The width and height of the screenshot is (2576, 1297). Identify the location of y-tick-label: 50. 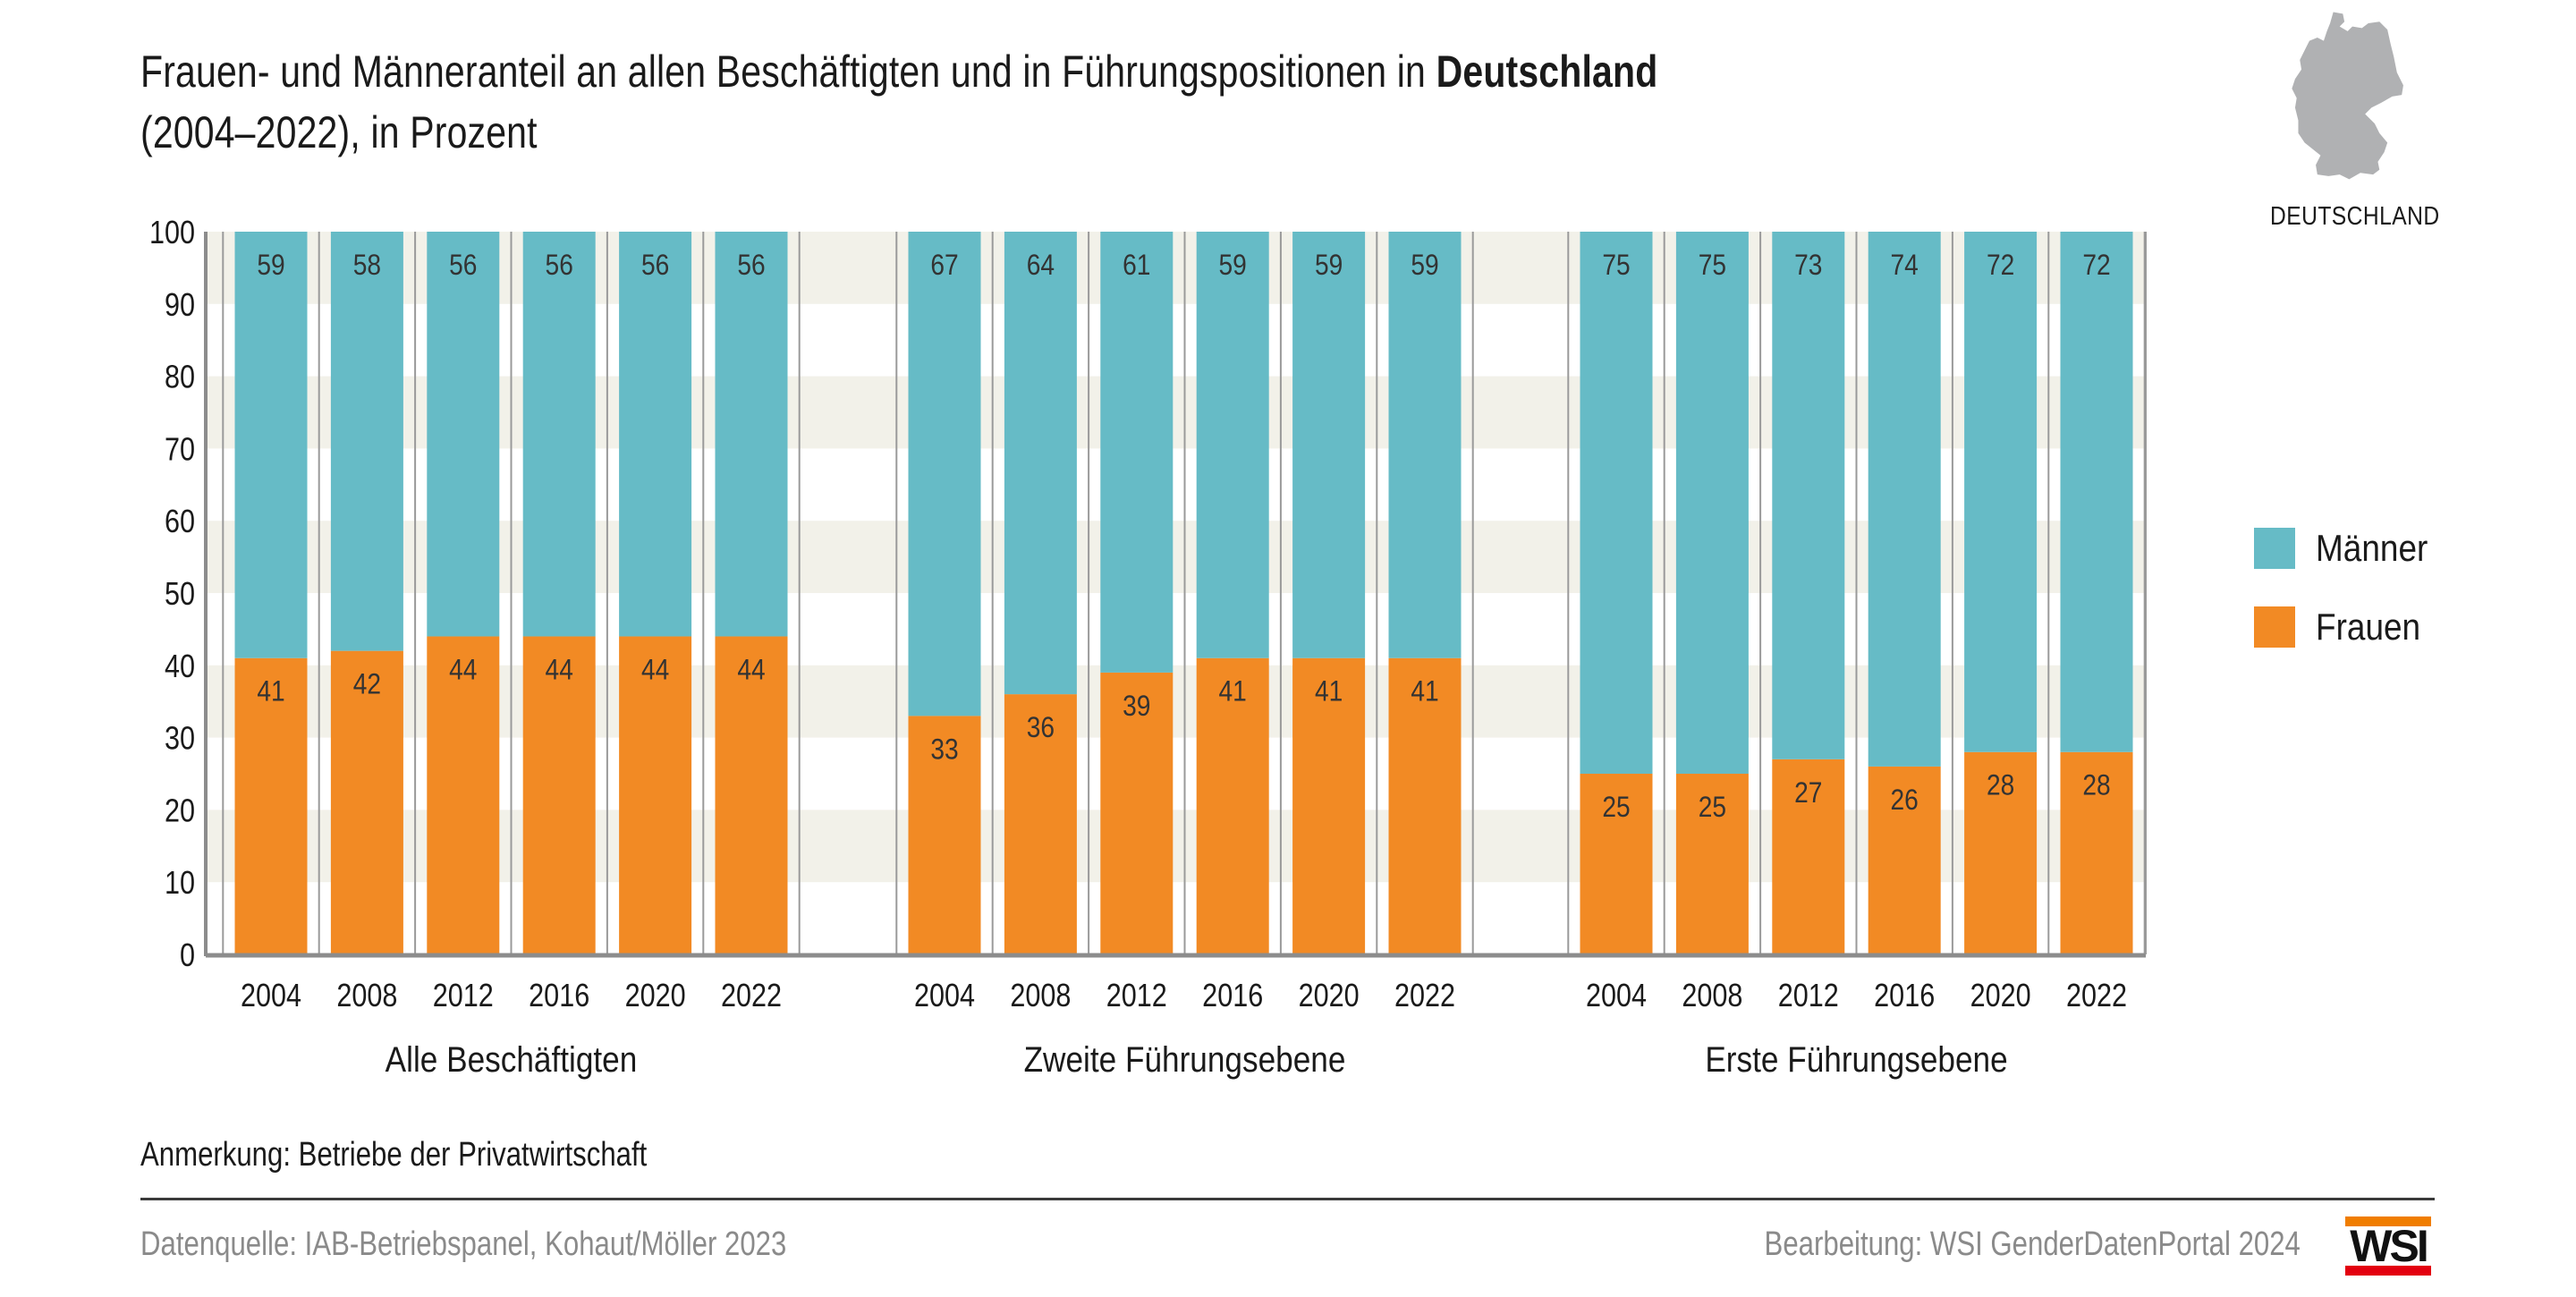
(180, 595).